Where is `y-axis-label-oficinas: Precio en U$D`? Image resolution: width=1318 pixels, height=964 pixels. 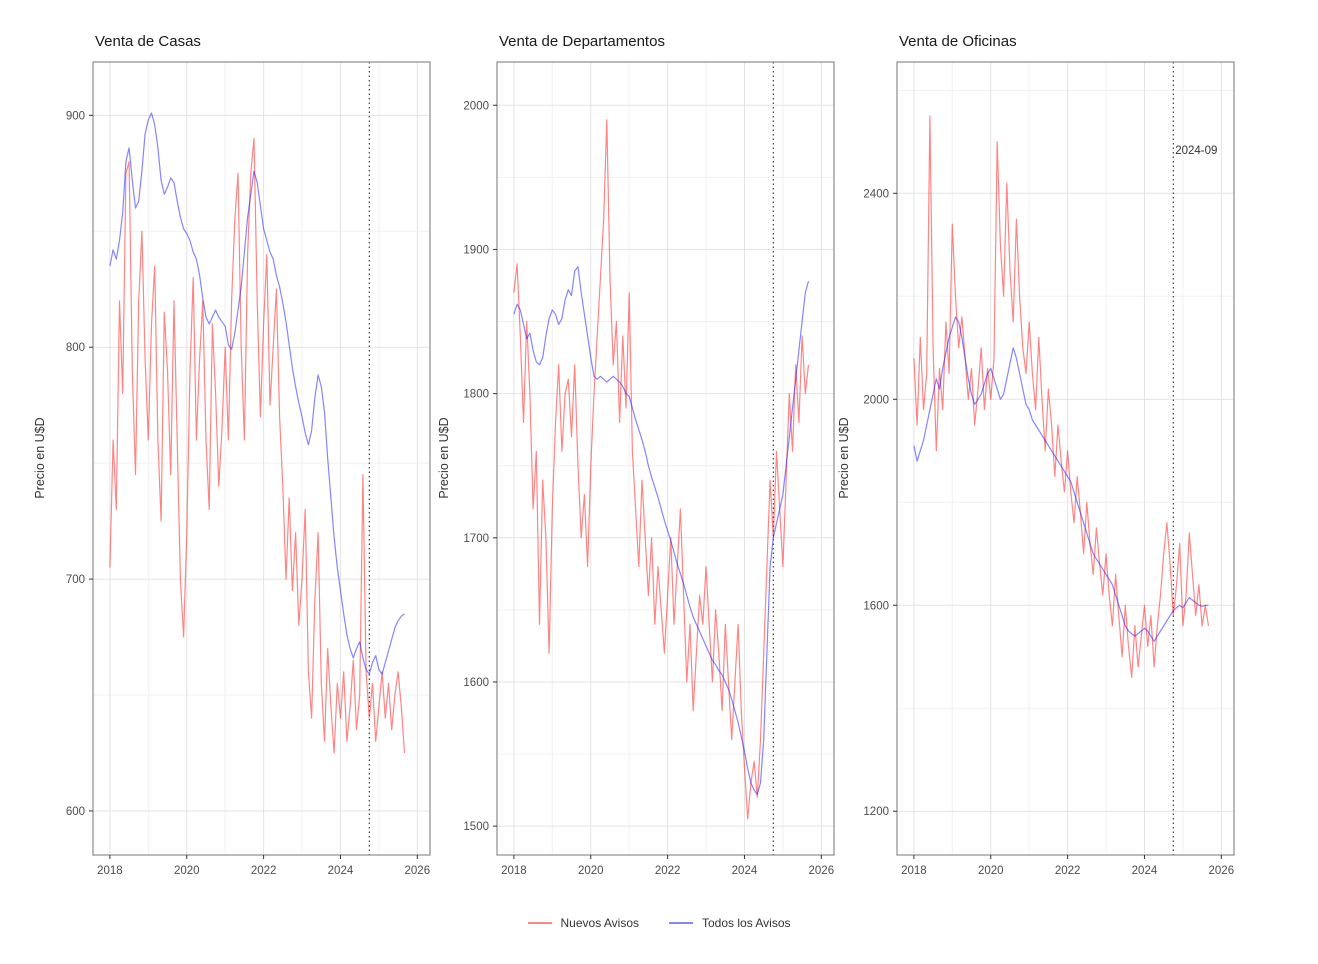
y-axis-label-oficinas: Precio en U$D is located at coordinates (844, 457).